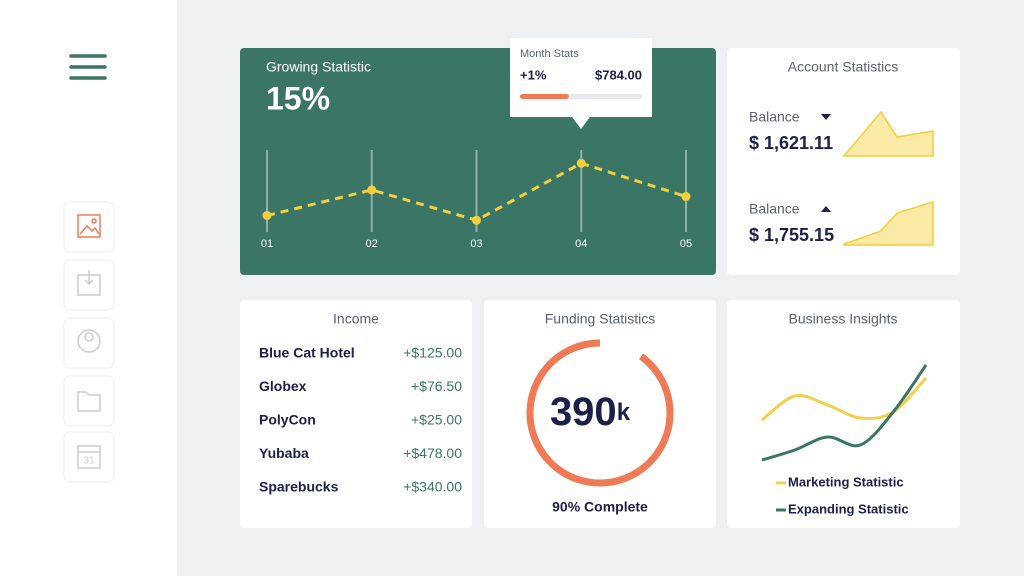 The width and height of the screenshot is (1024, 581). I want to click on x-tick-label: 04, so click(581, 244).